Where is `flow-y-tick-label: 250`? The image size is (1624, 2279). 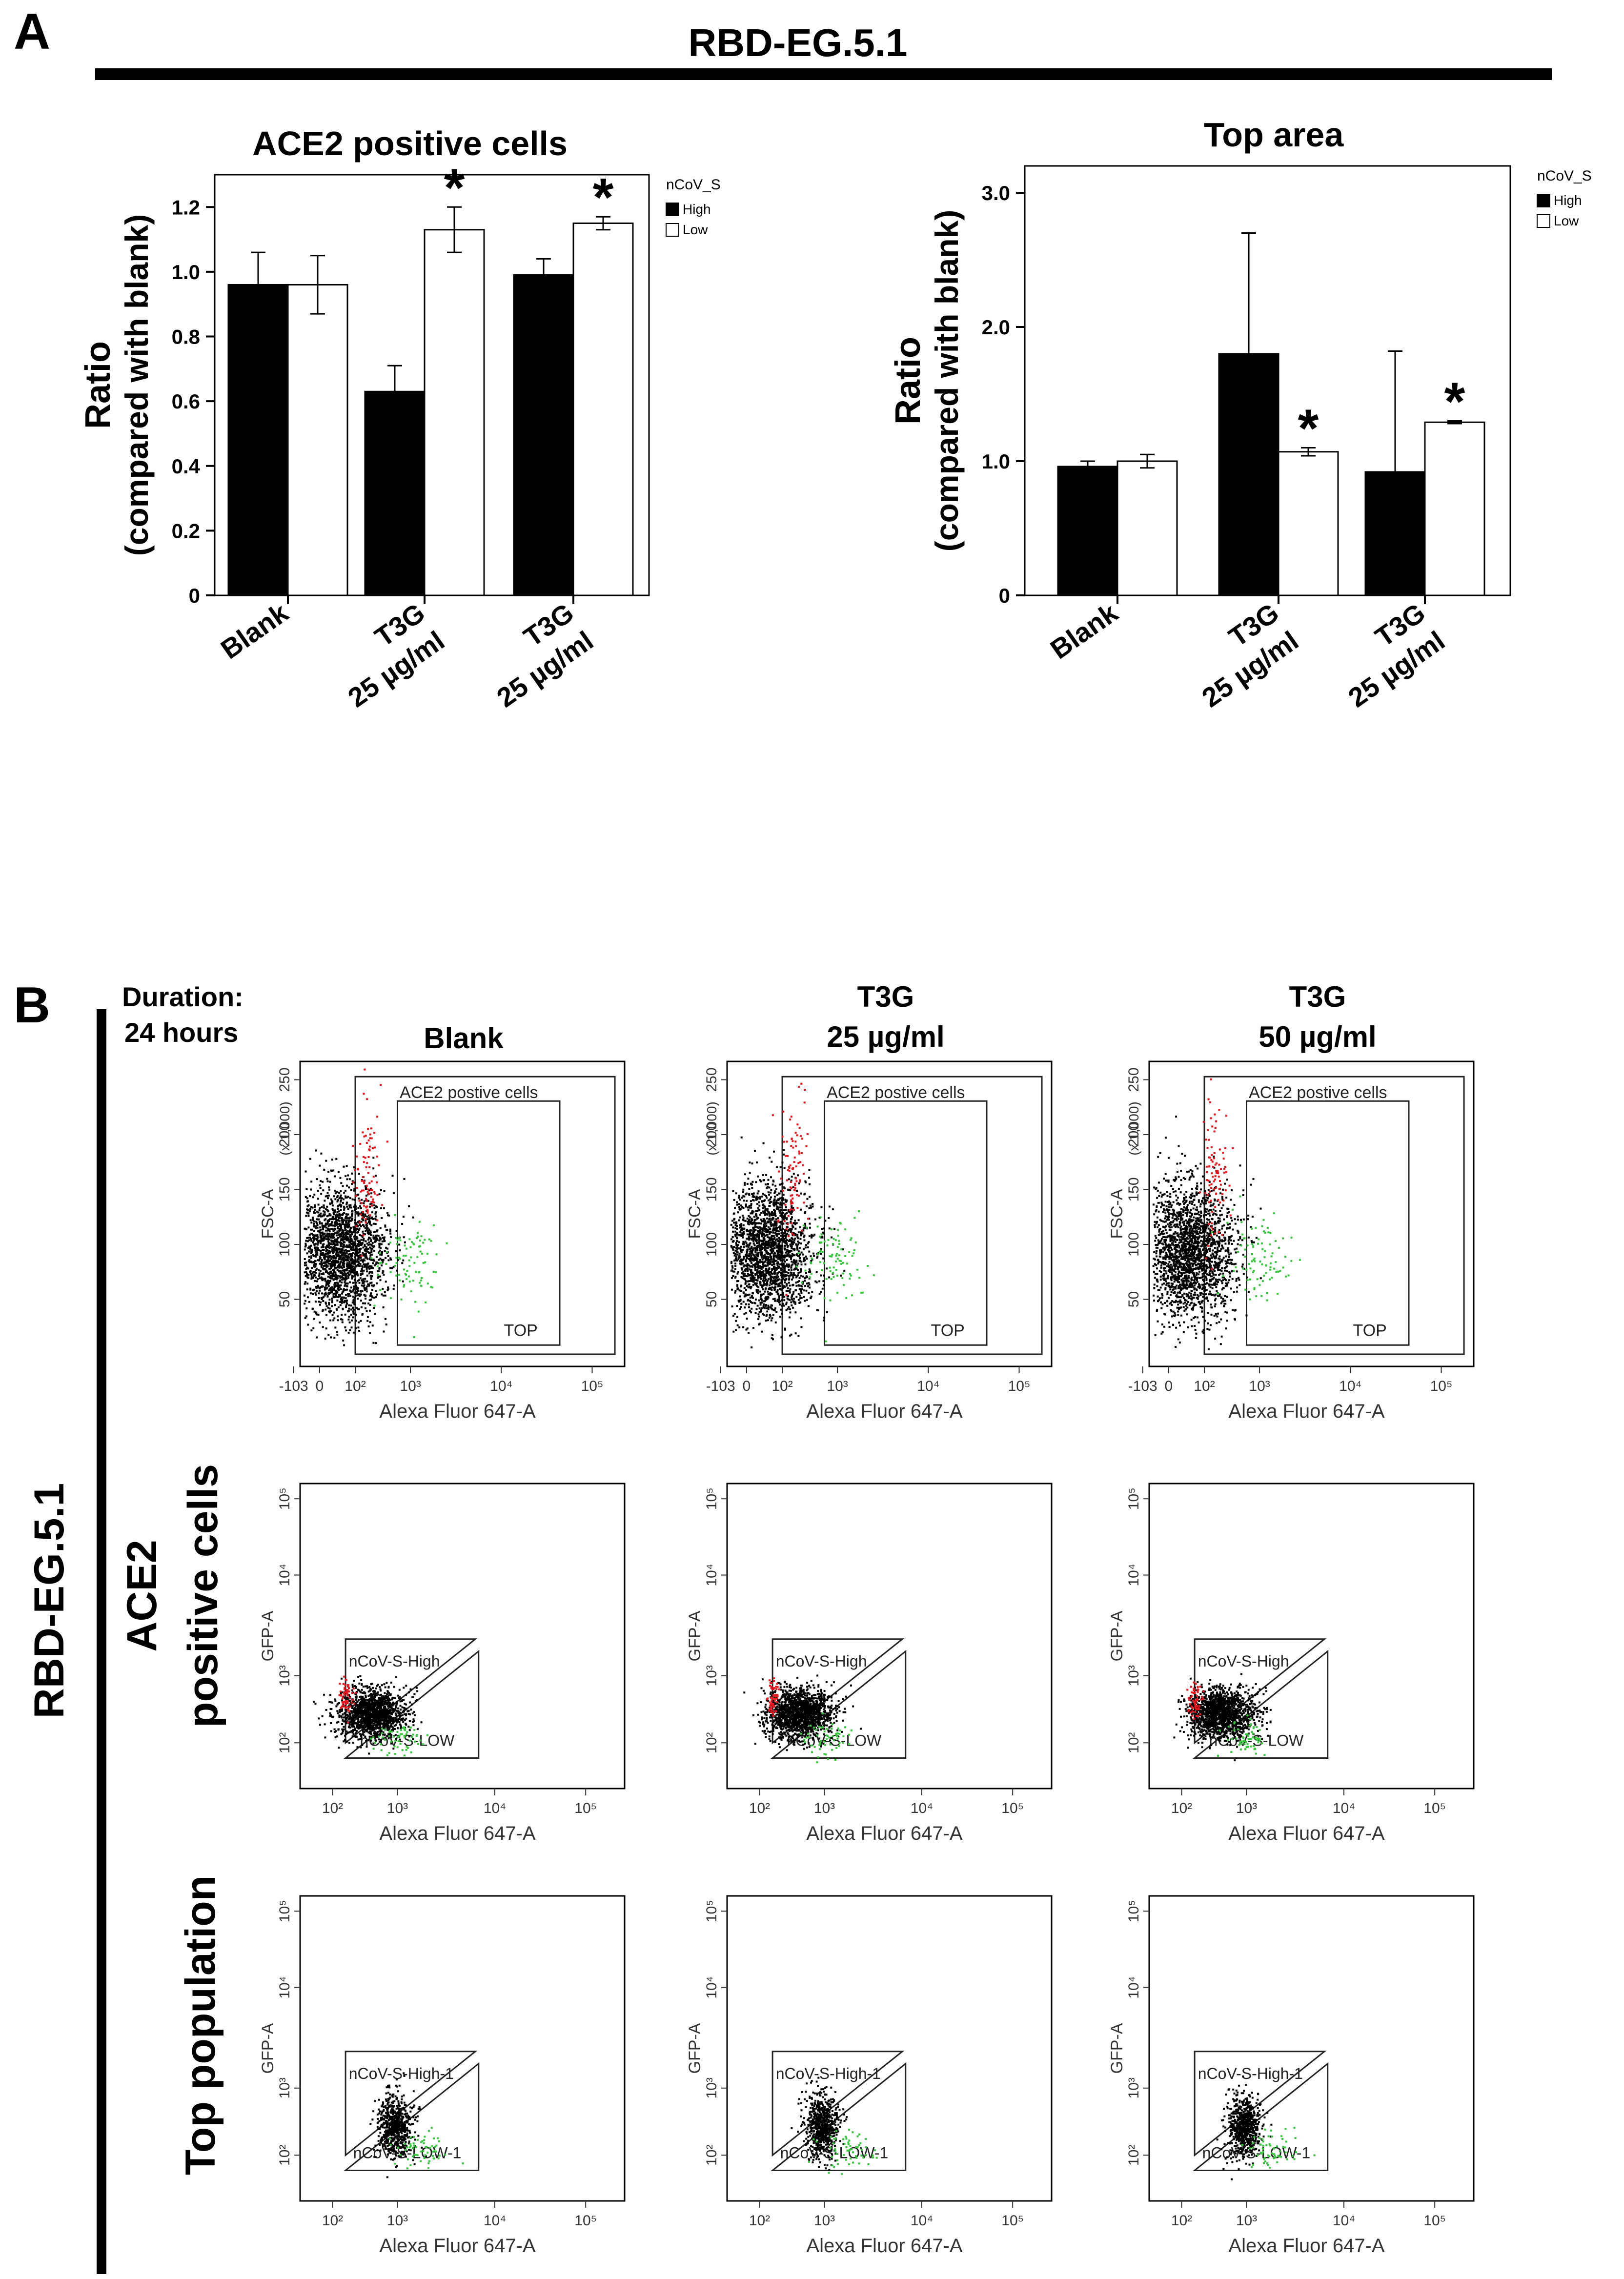 flow-y-tick-label: 250 is located at coordinates (285, 1080).